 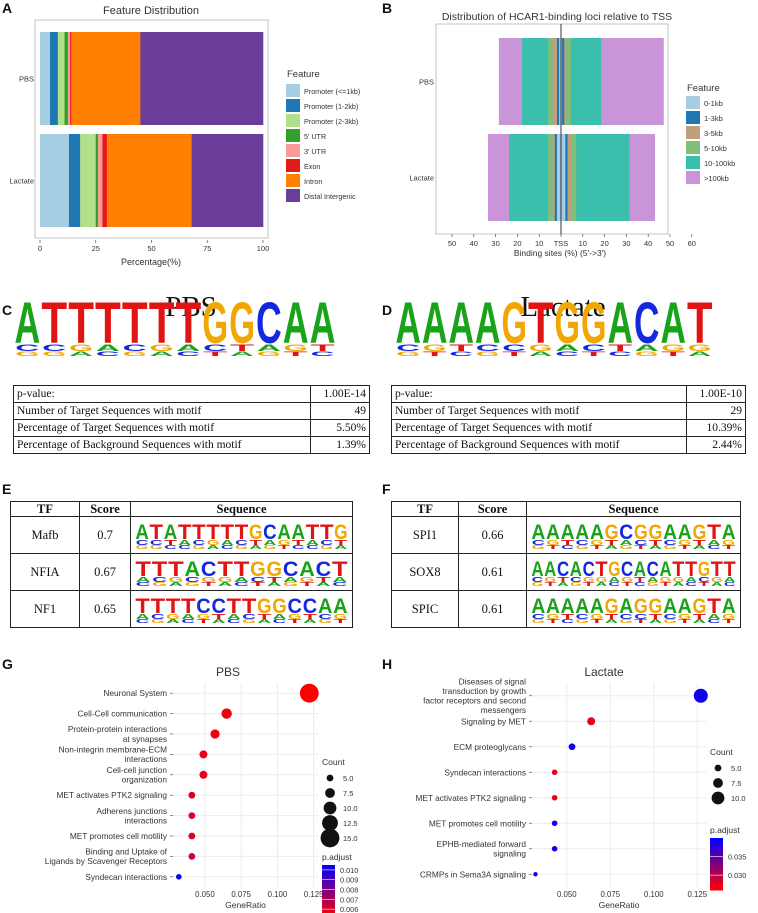 What do you see at coordinates (340, 445) in the screenshot?
I see `table-cell: 1.39%` at bounding box center [340, 445].